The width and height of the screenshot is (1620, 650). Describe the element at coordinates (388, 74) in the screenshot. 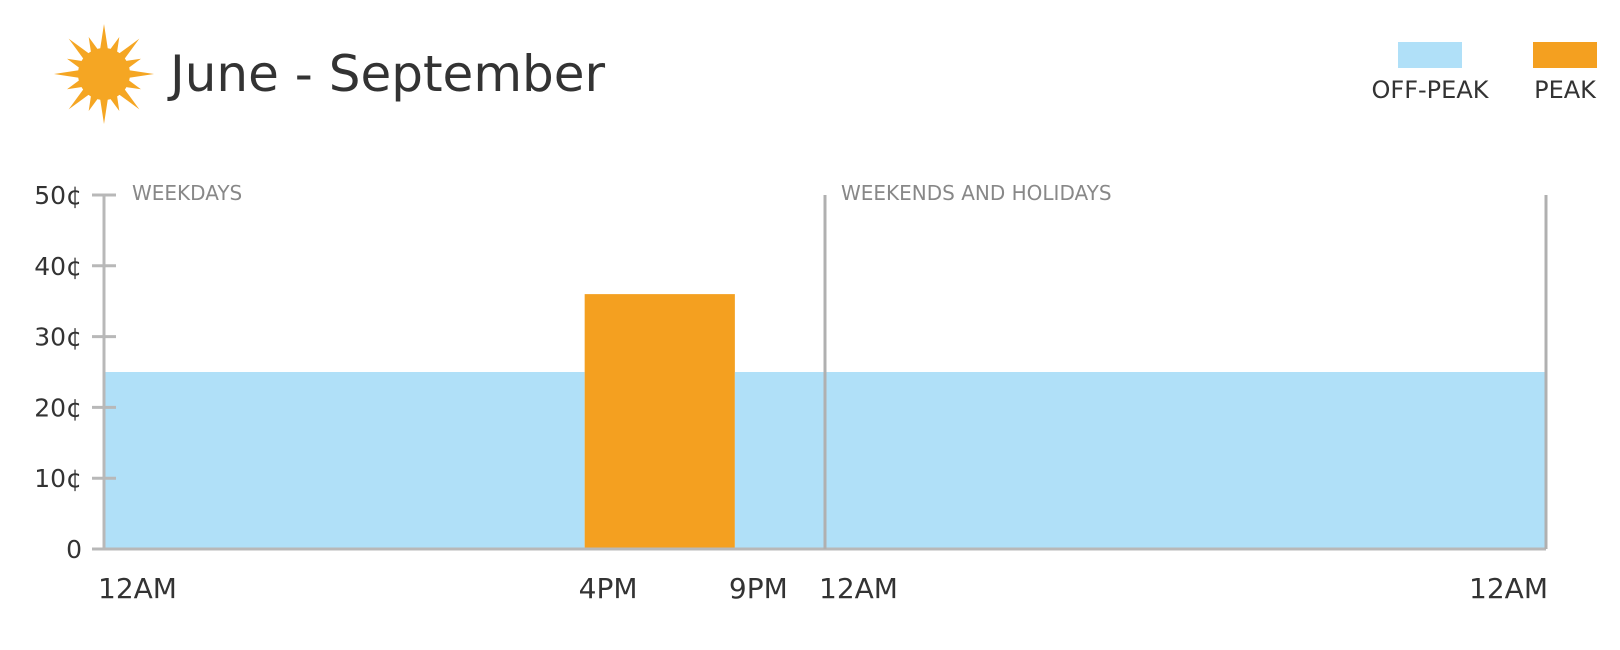

I see `chart-title: June - September` at that location.